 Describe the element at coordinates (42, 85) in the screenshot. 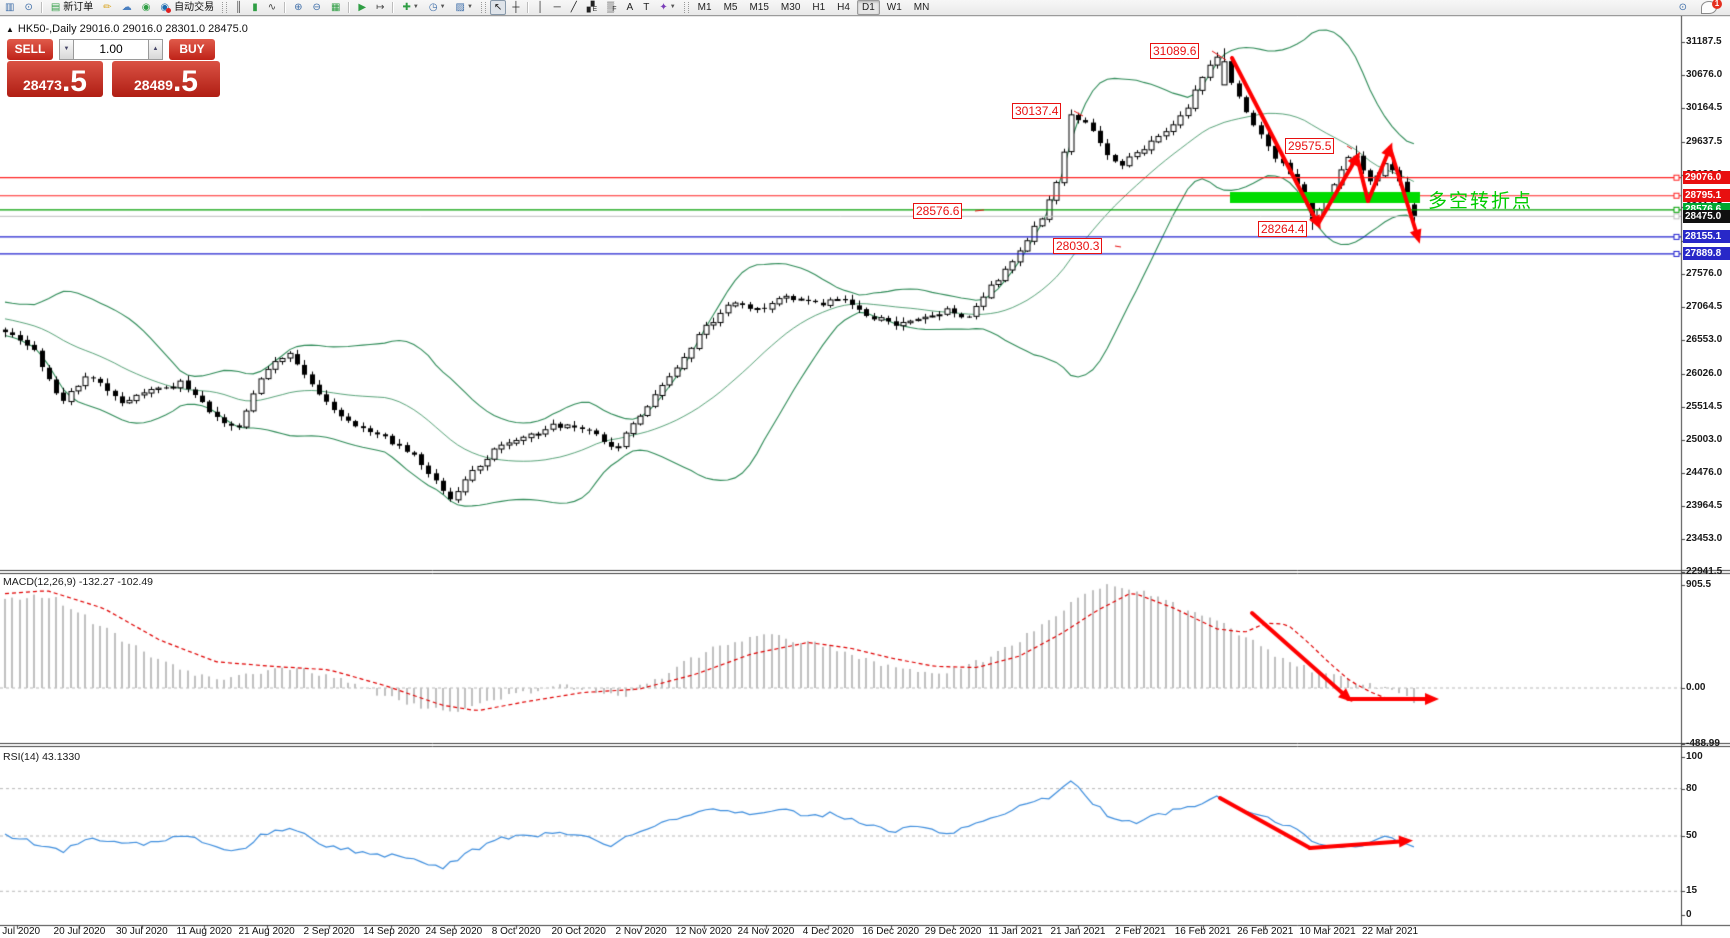

I see `bid-price-main: 28473` at that location.